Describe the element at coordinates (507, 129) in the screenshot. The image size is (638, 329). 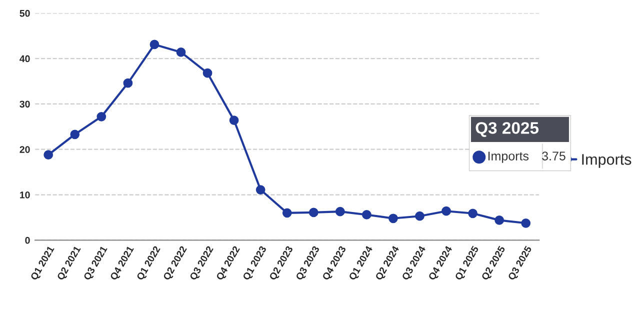
I see `annotation: Q3 2025` at that location.